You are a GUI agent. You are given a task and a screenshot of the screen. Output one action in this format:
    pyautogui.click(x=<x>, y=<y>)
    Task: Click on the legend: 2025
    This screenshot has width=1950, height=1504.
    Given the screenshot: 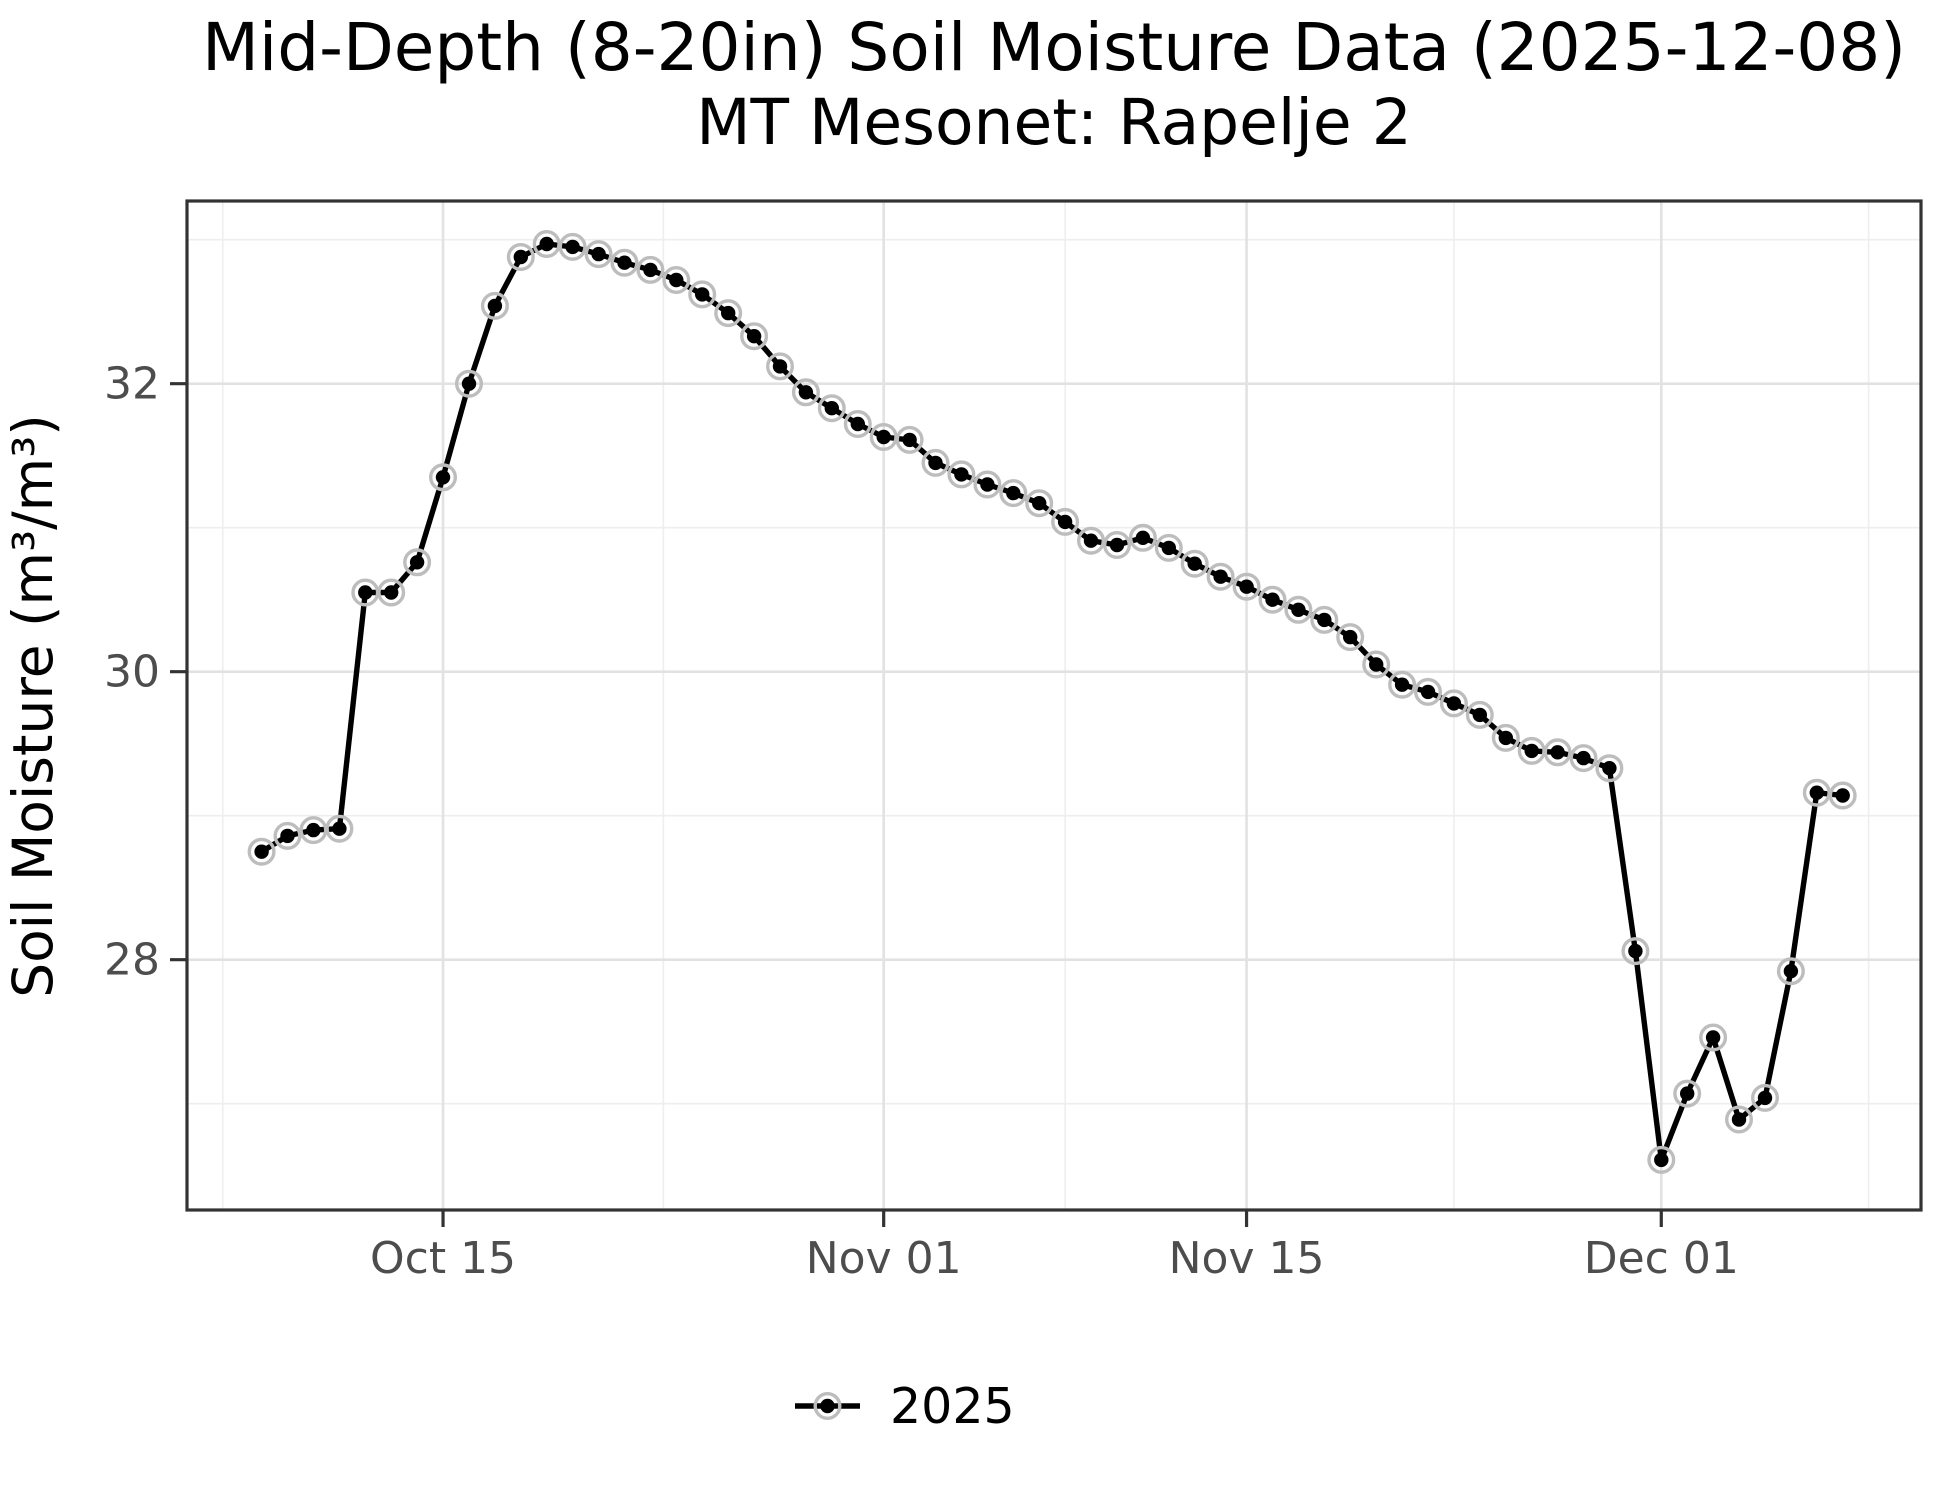 What is the action you would take?
    pyautogui.click(x=905, y=1406)
    